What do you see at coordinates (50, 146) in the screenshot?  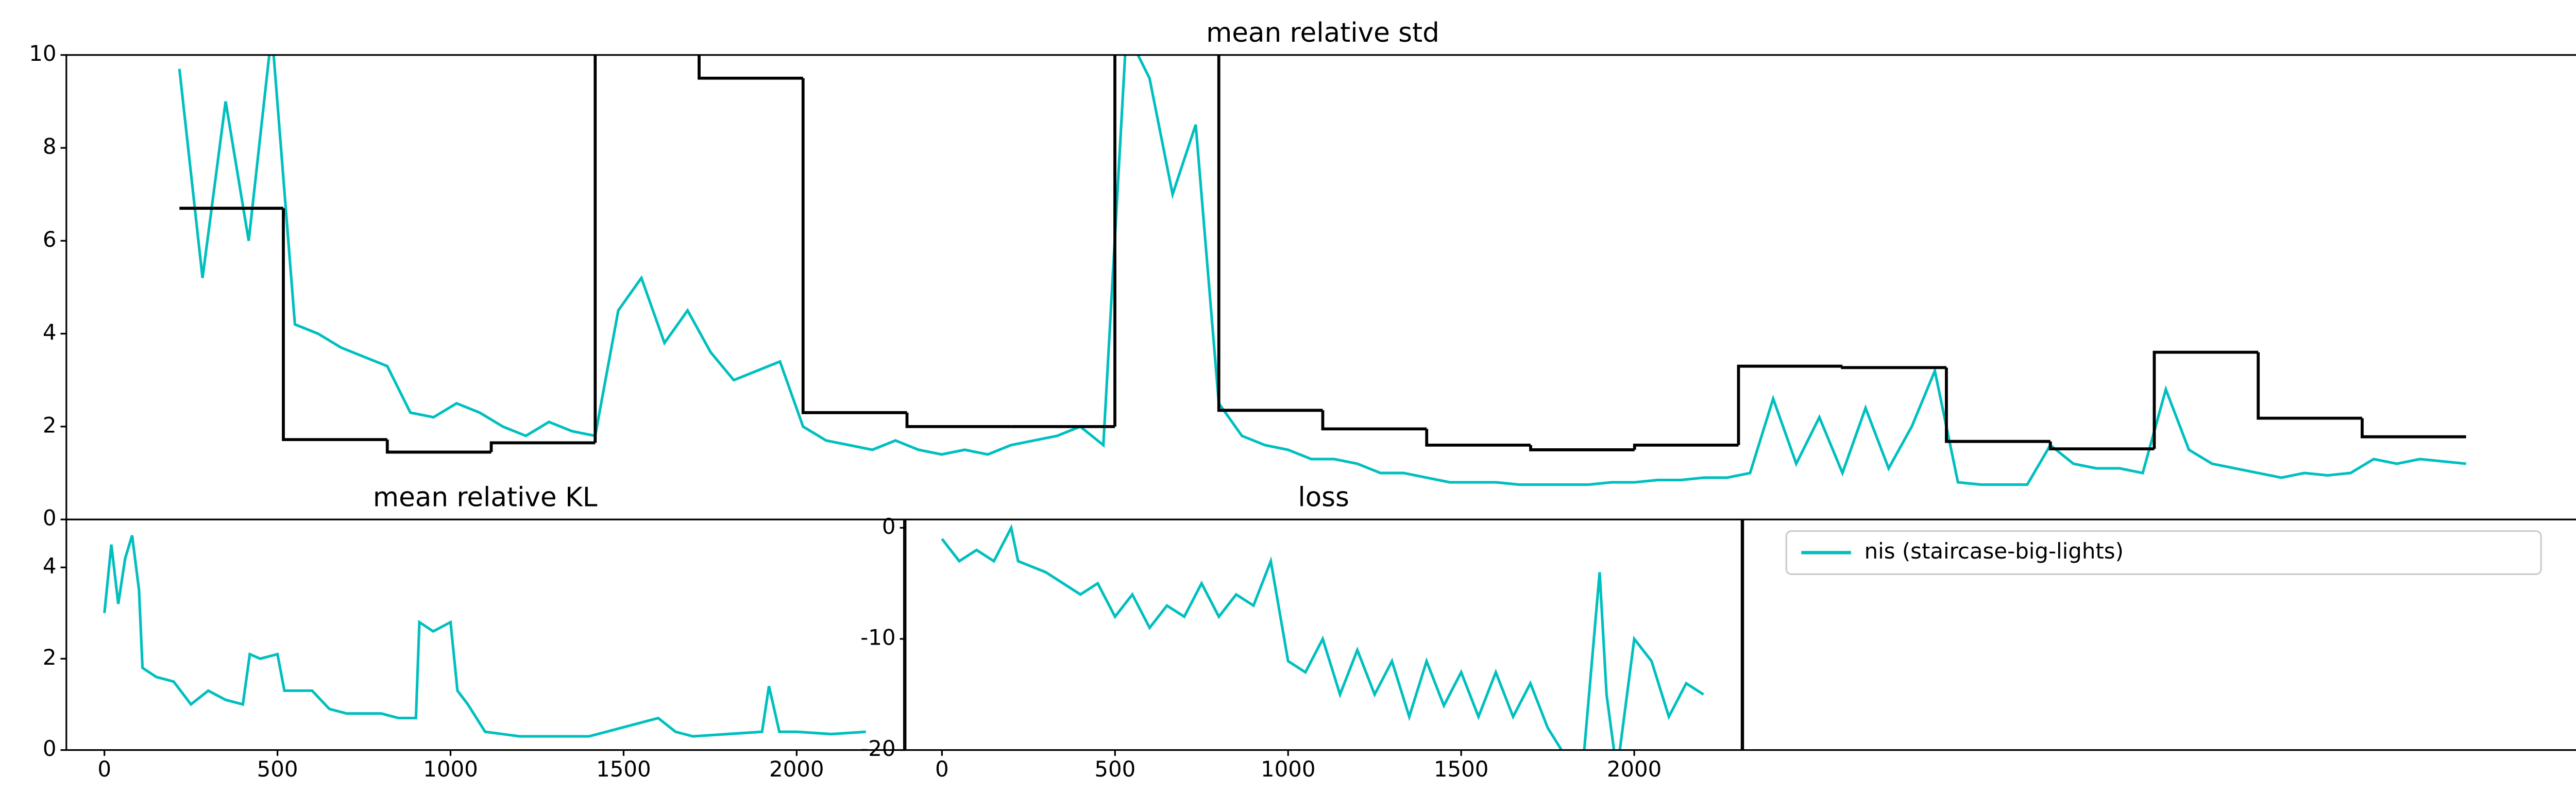 I see `y-tick-label: 8` at bounding box center [50, 146].